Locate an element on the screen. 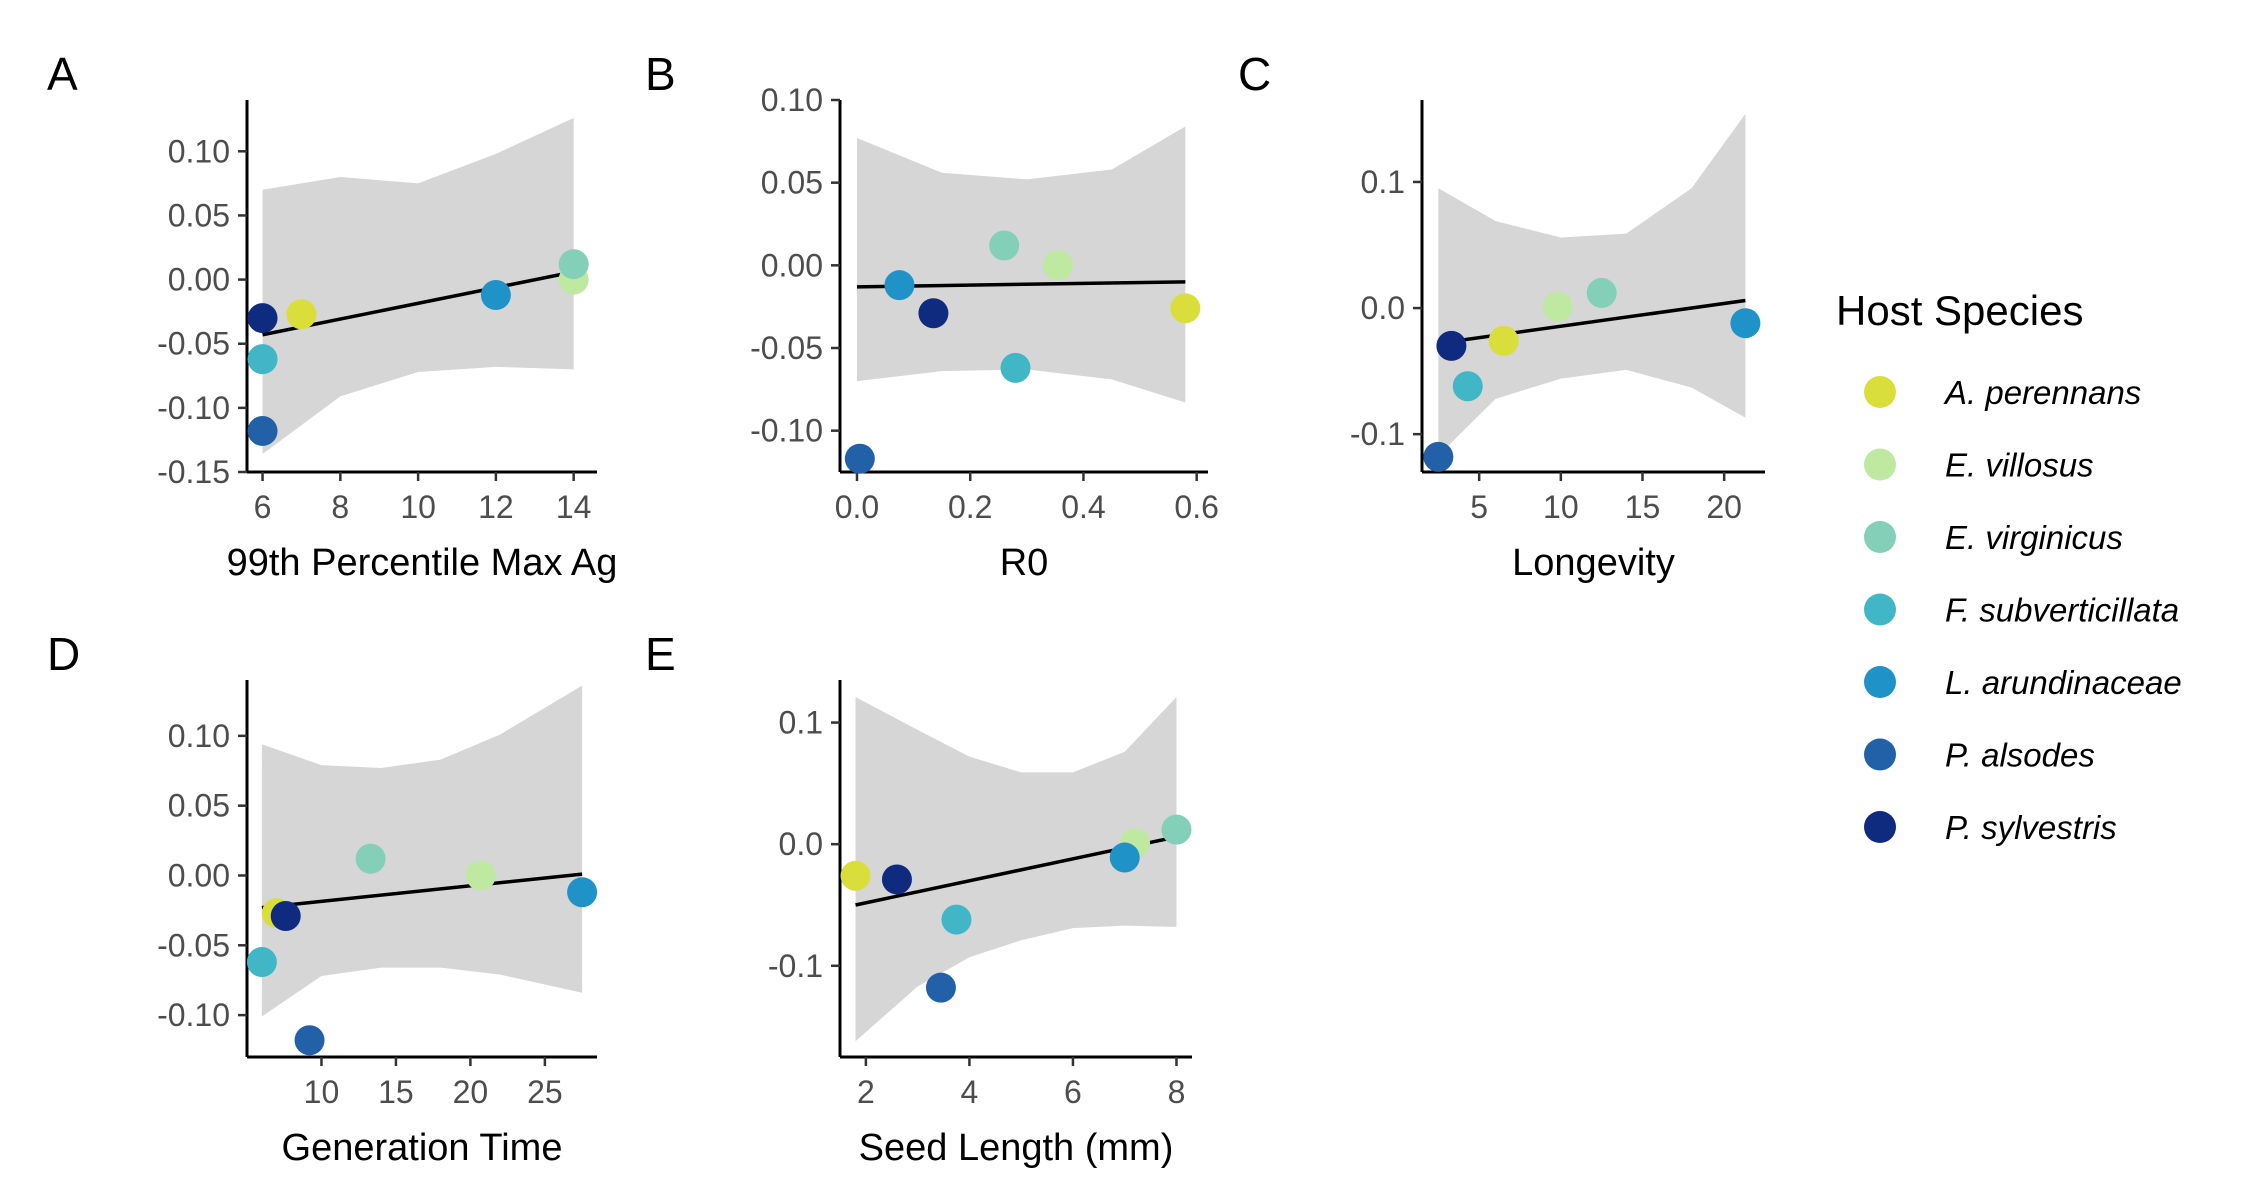 This screenshot has width=2250, height=1200. legend-label: P. alsodes is located at coordinates (2020, 755).